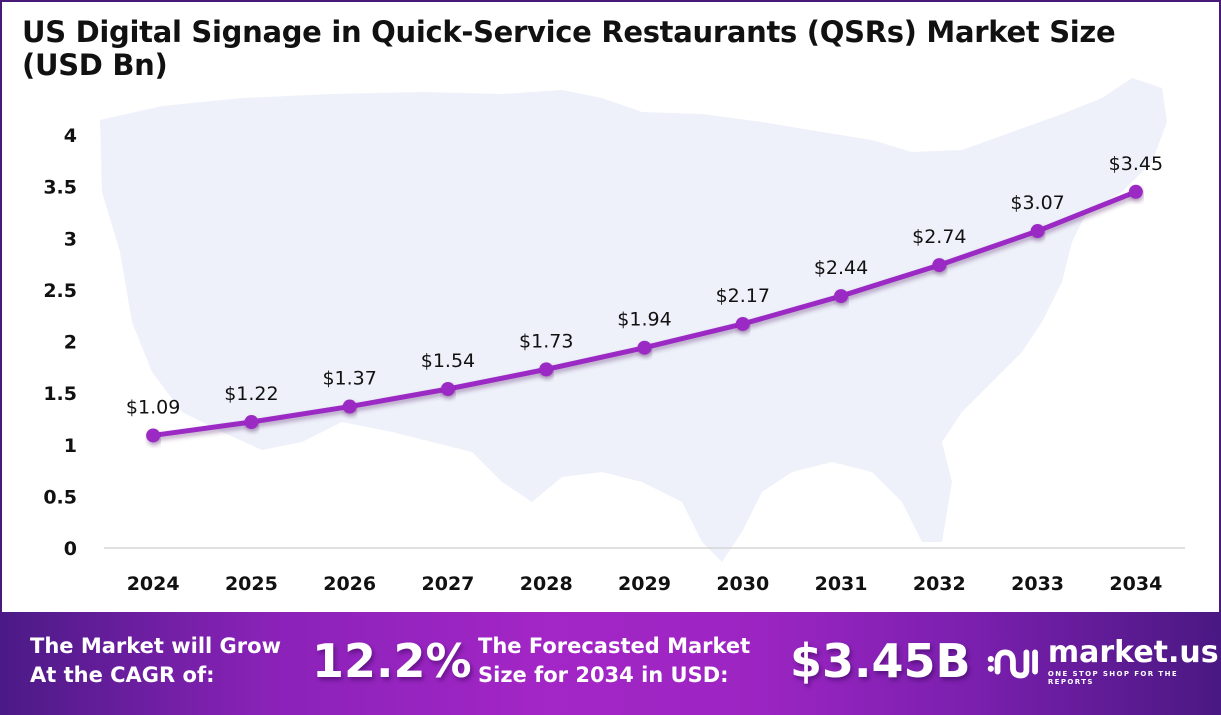 The height and width of the screenshot is (715, 1221). What do you see at coordinates (546, 341) in the screenshot?
I see `data-label: $1.73` at bounding box center [546, 341].